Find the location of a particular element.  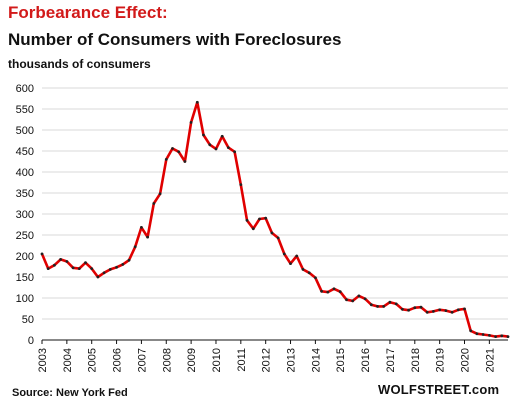

chart-title-accent: Forbearance Effect: is located at coordinates (88, 12).